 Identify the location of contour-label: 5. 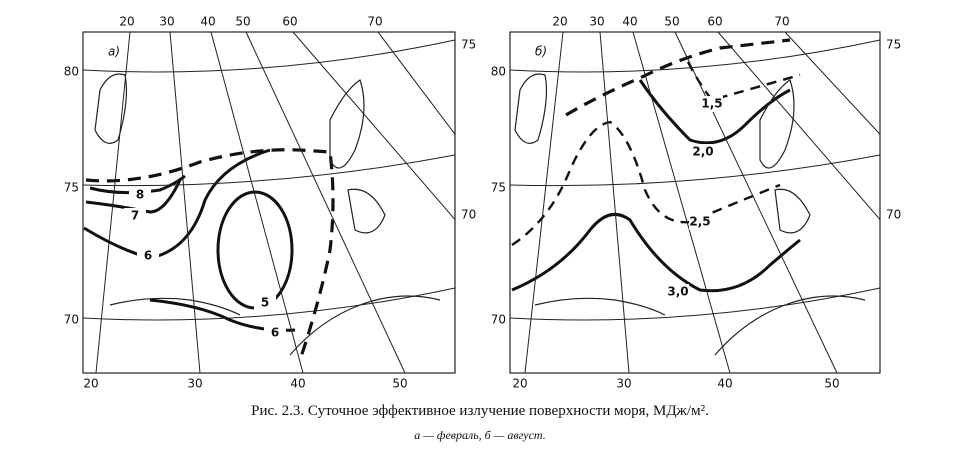
(265, 303).